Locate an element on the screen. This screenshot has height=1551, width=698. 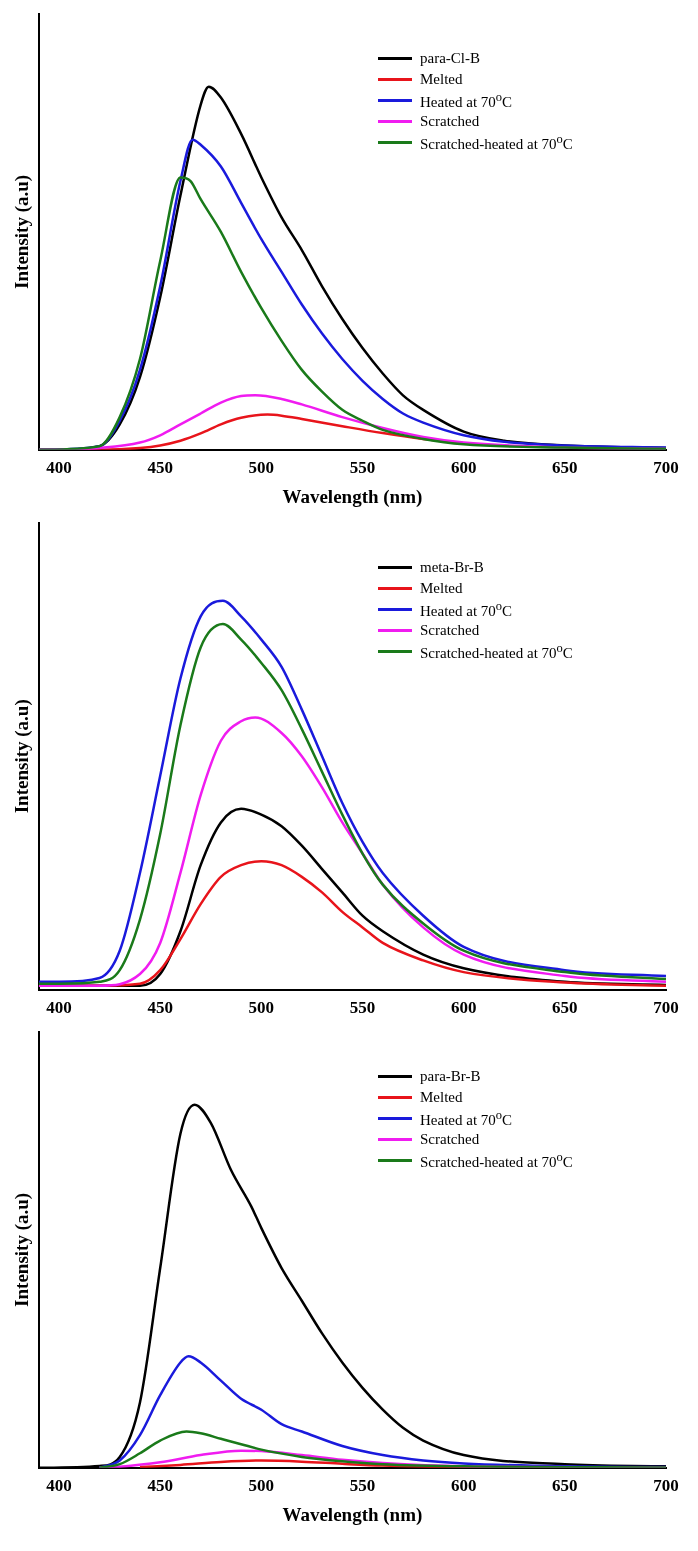
legend-label: para-Cl-B is located at coordinates (450, 58).